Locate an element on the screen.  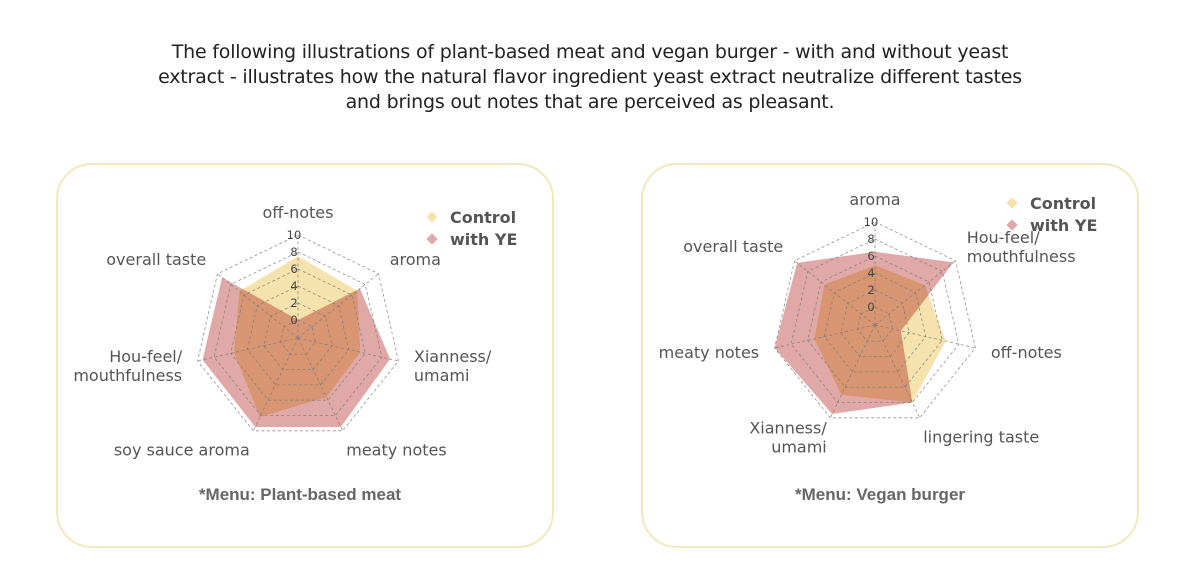
axis-label-line: soy sauce aroma is located at coordinates (182, 450).